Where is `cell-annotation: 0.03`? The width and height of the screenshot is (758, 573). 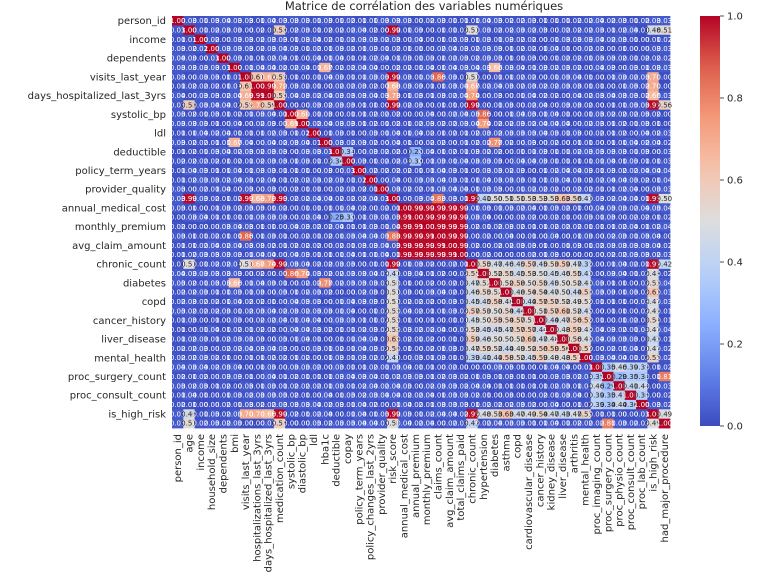
cell-annotation: 0.03 is located at coordinates (665, 68).